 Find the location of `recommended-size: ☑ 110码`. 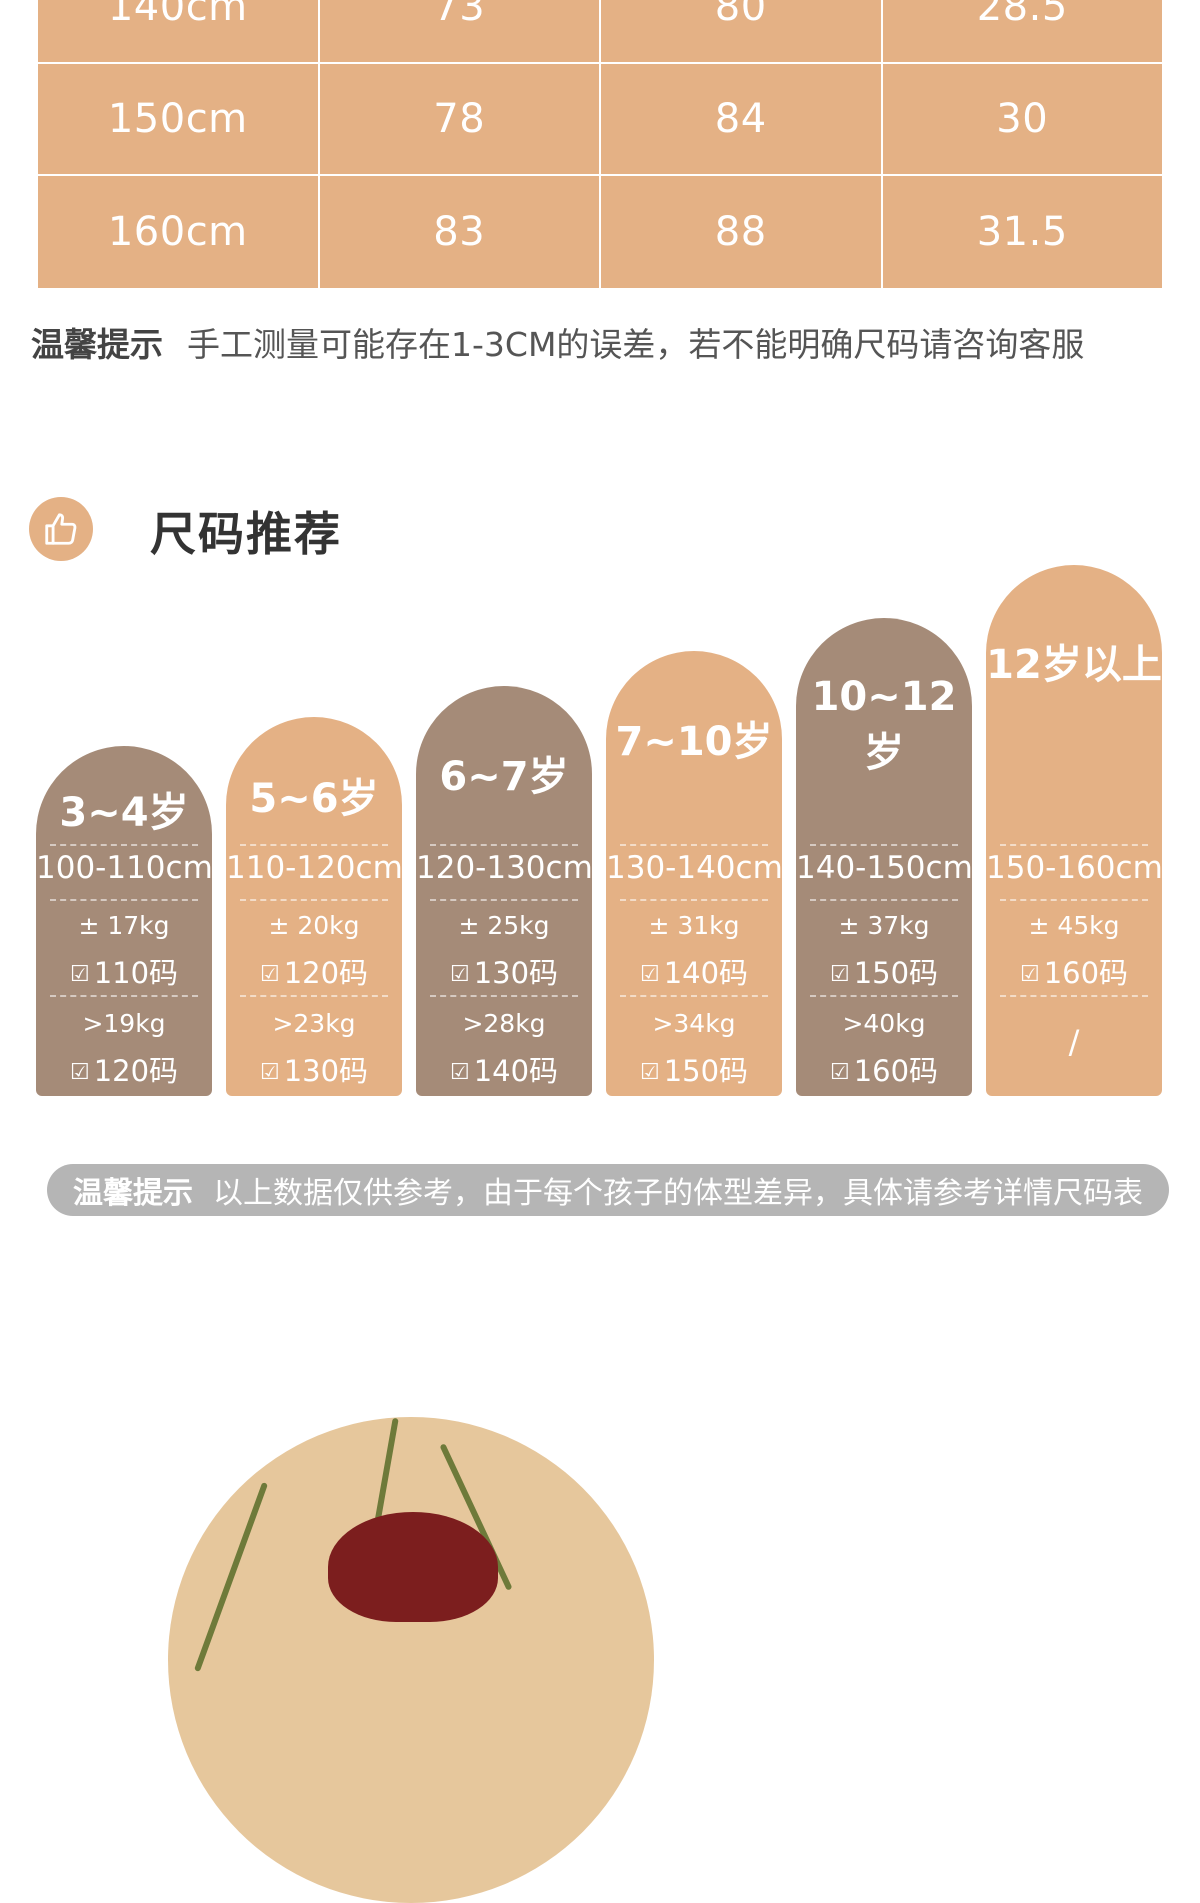

recommended-size: ☑ 110码 is located at coordinates (124, 971).